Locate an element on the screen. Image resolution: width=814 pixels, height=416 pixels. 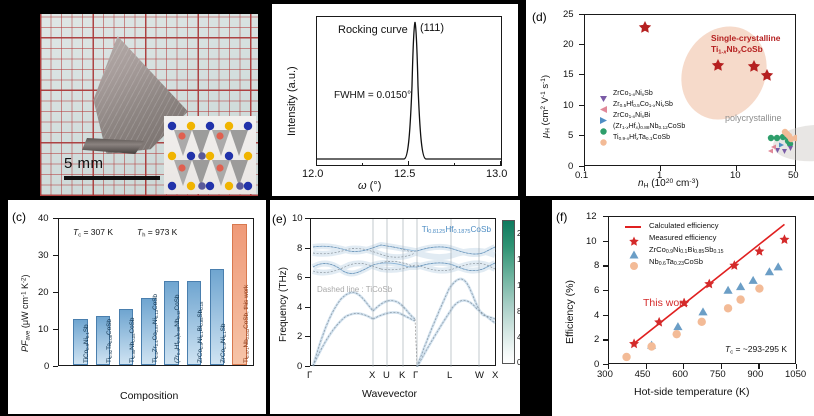
panel-f-label: (f) is located at coordinates (562, 217).